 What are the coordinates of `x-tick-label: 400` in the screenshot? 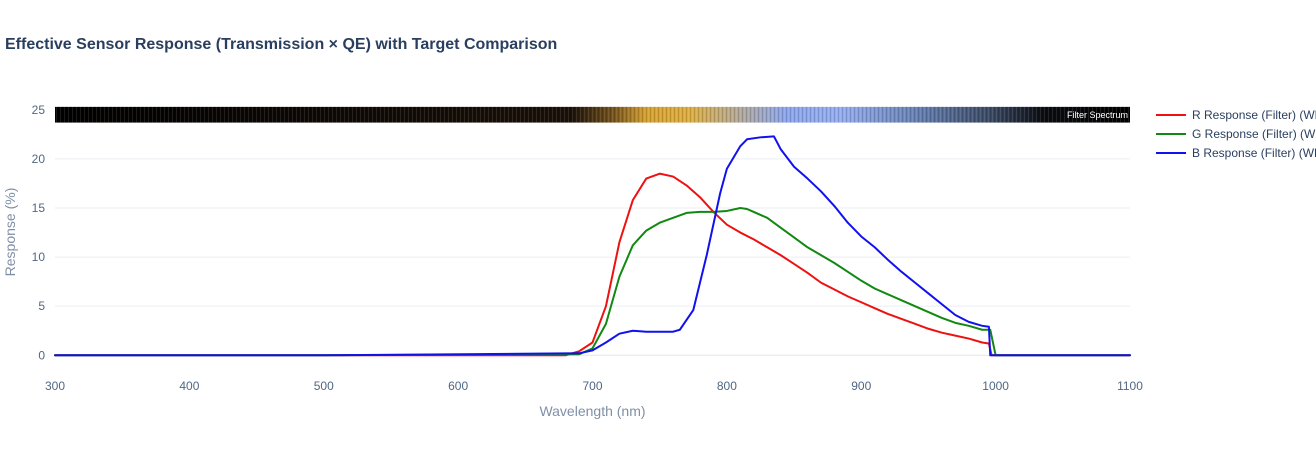 It's located at (189, 386).